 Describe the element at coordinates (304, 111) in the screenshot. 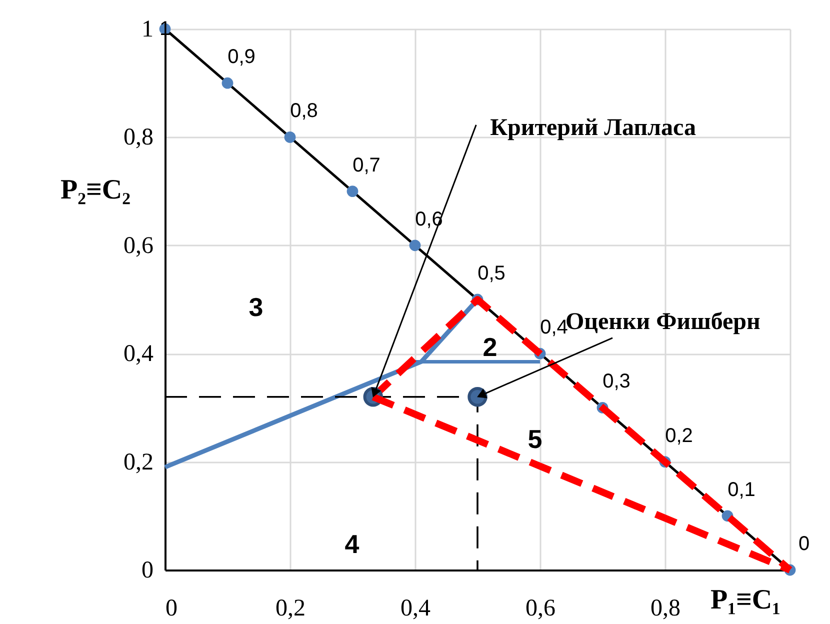

I see `data-label: 0,8` at that location.